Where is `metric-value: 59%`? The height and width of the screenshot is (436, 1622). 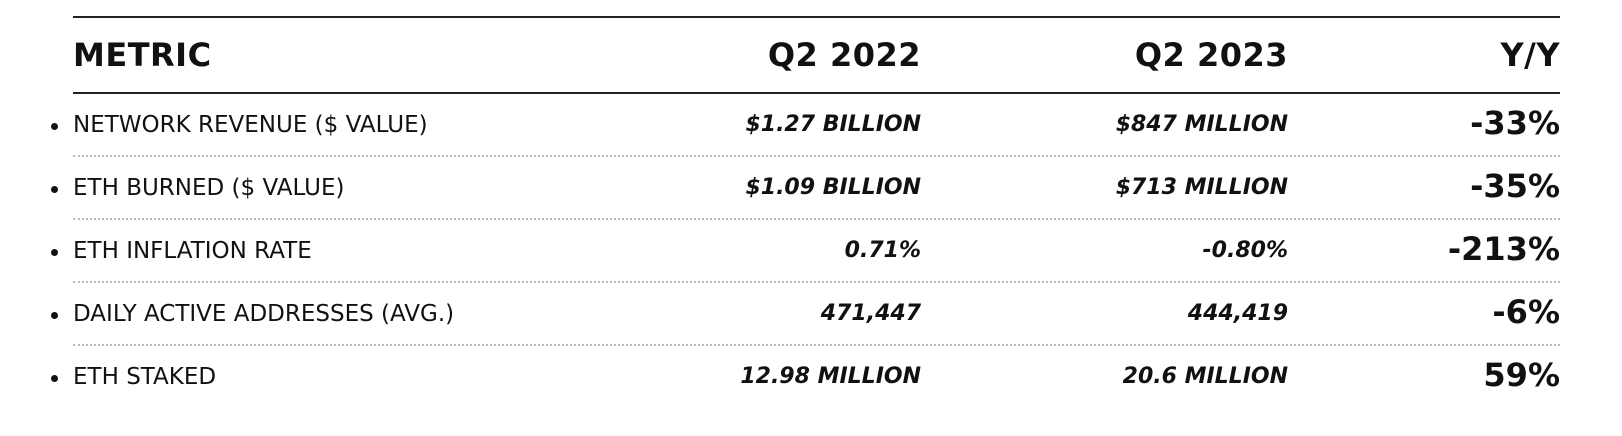
metric-value: 59% is located at coordinates (1521, 375).